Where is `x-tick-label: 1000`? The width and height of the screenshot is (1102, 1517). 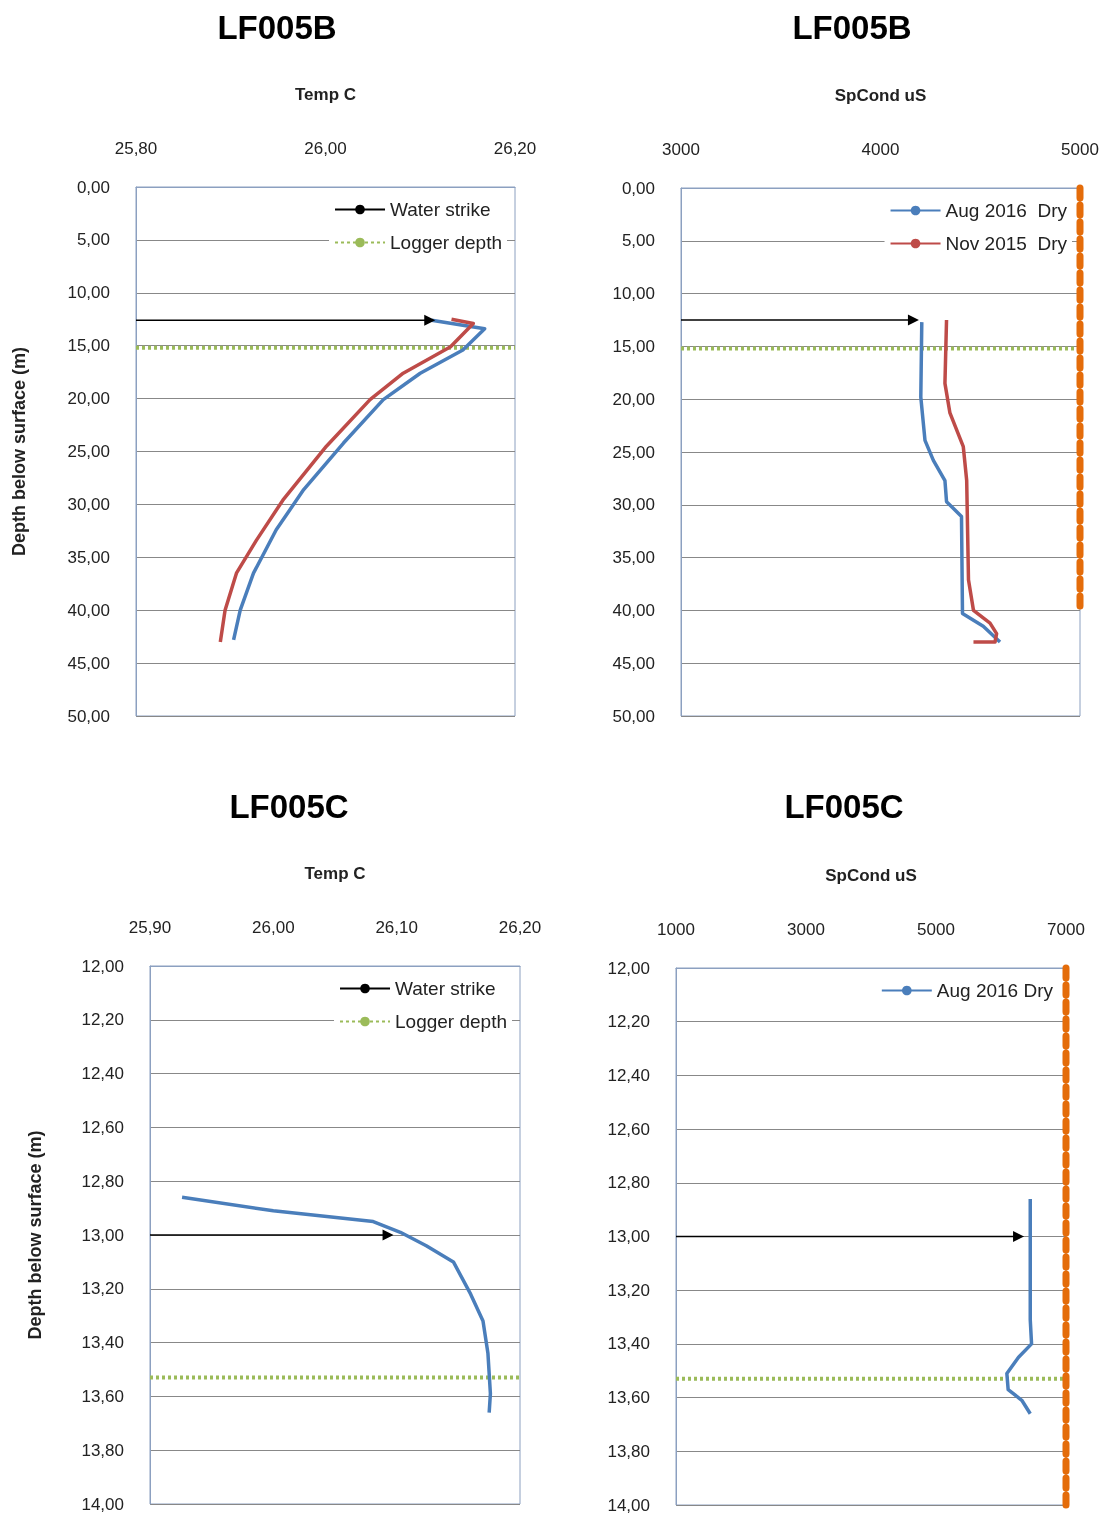 x-tick-label: 1000 is located at coordinates (676, 929).